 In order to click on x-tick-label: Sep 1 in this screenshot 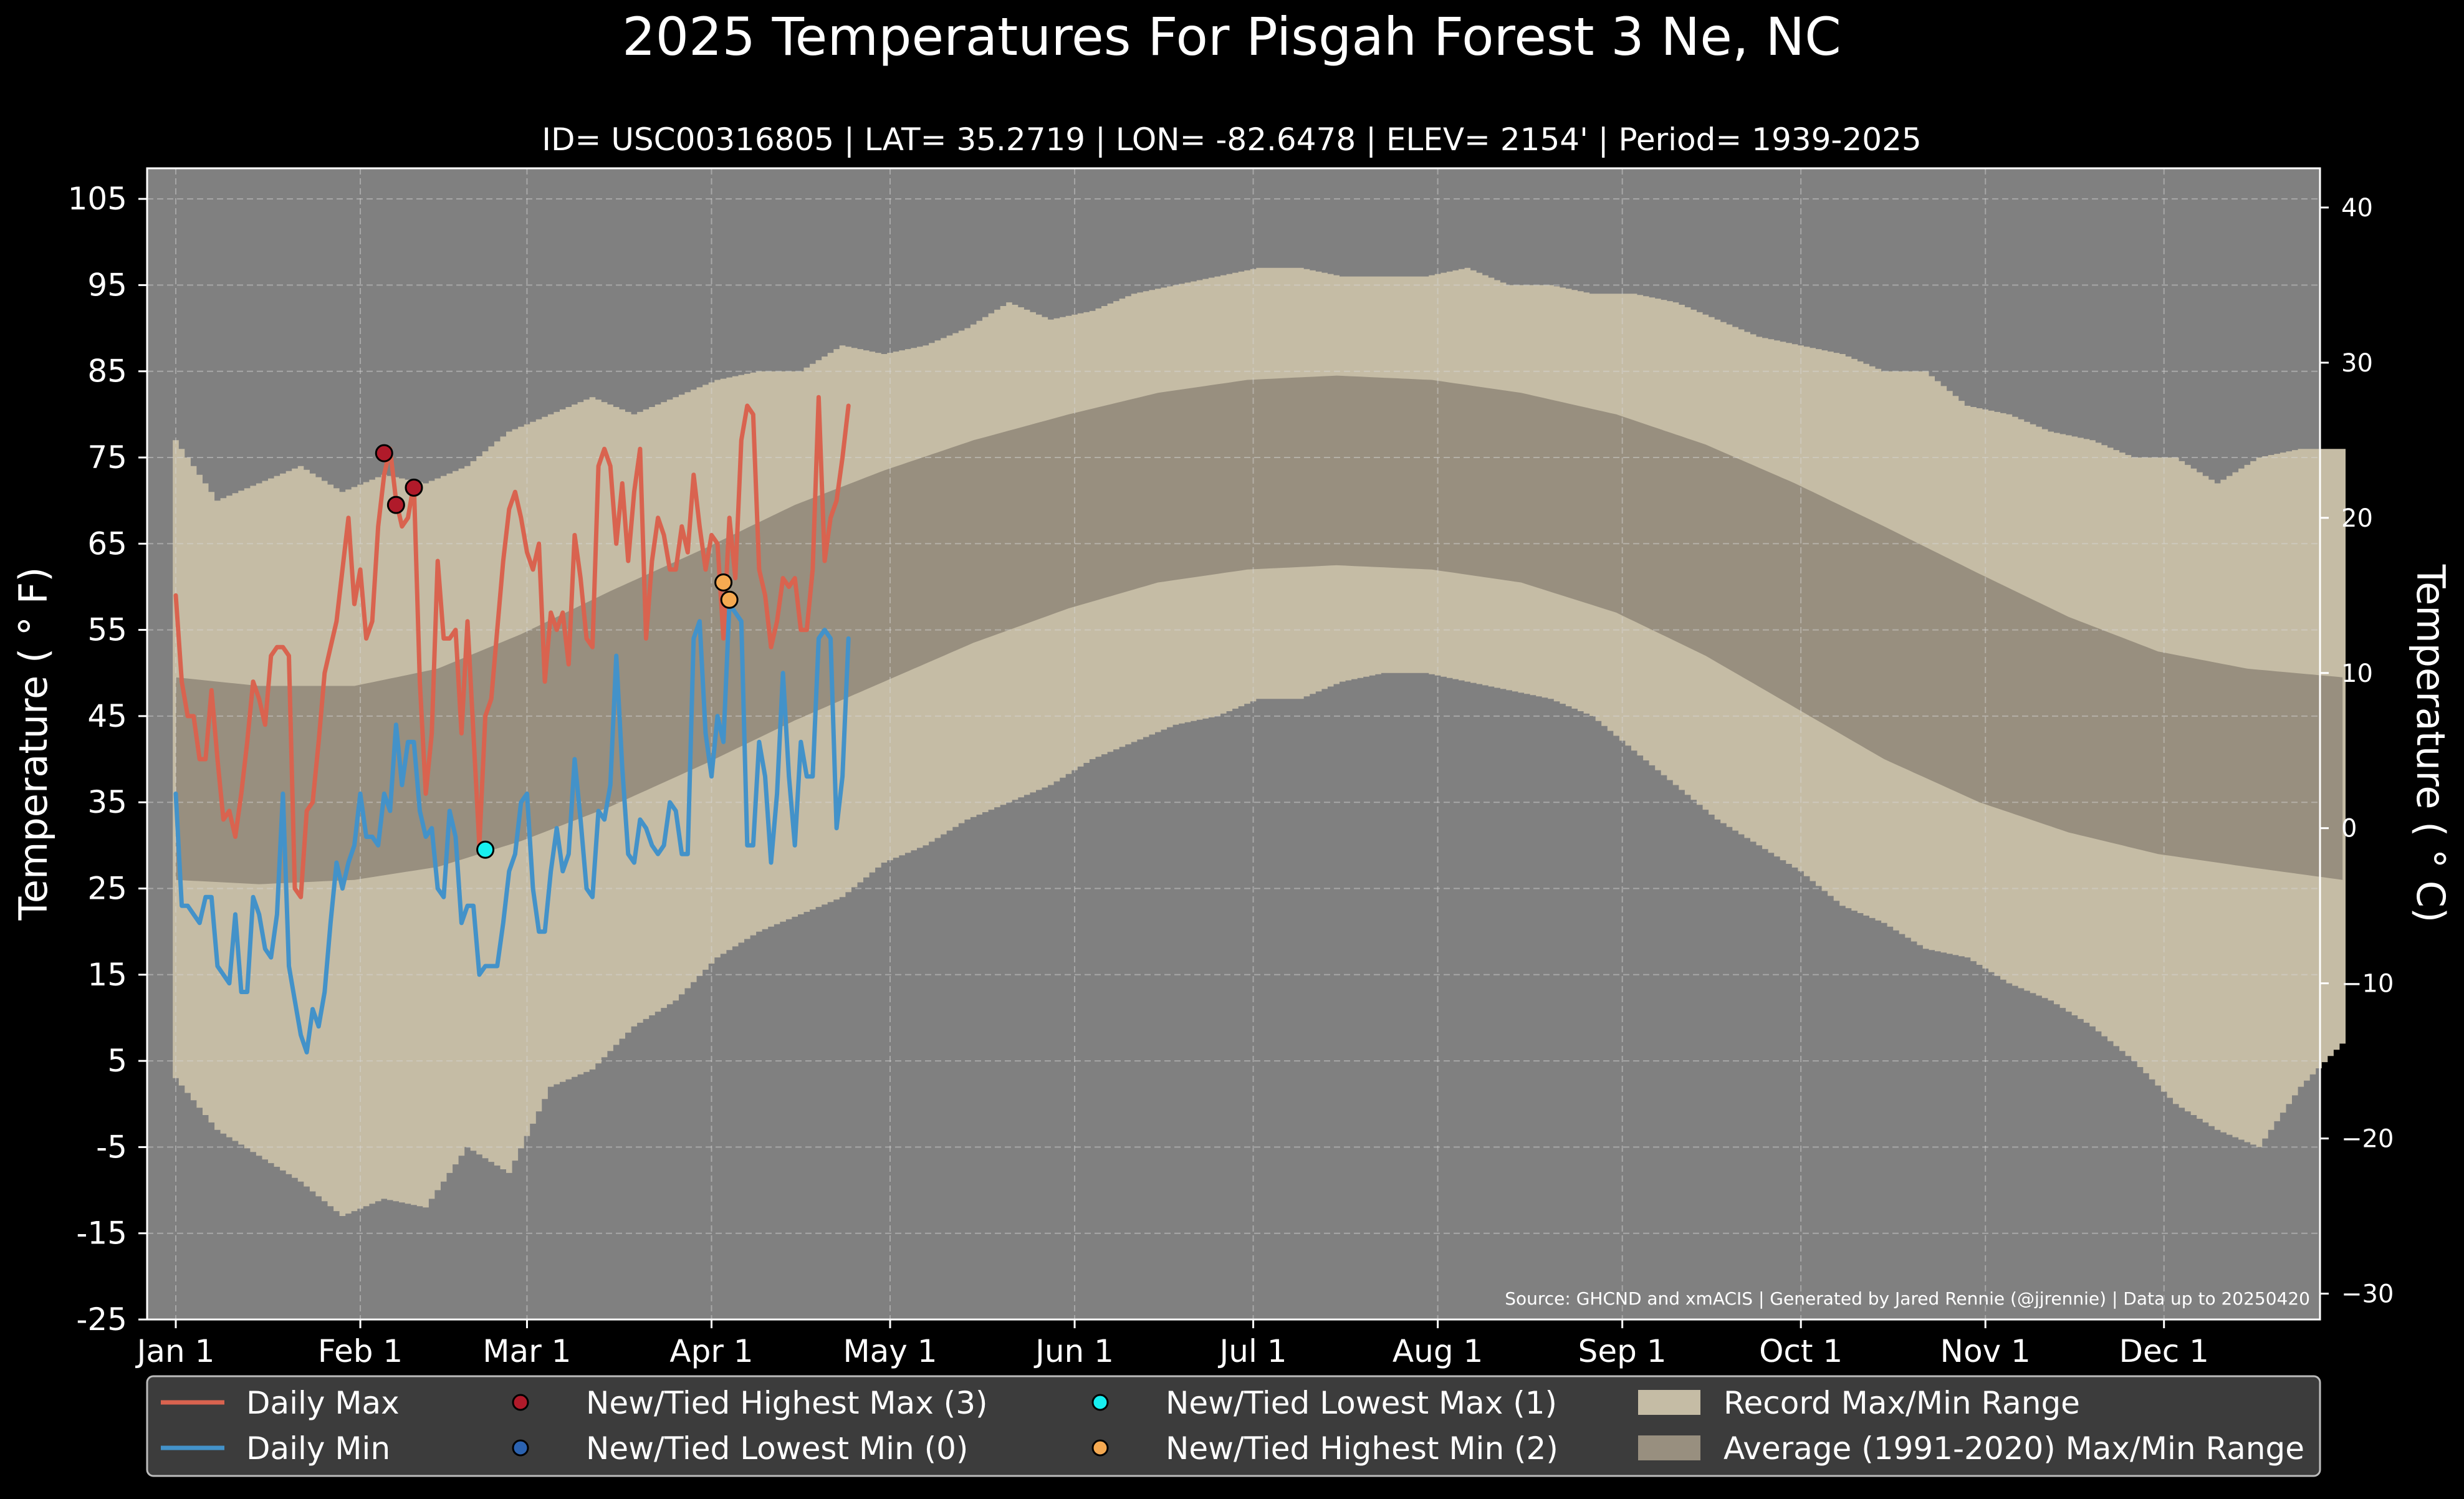, I will do `click(1622, 1351)`.